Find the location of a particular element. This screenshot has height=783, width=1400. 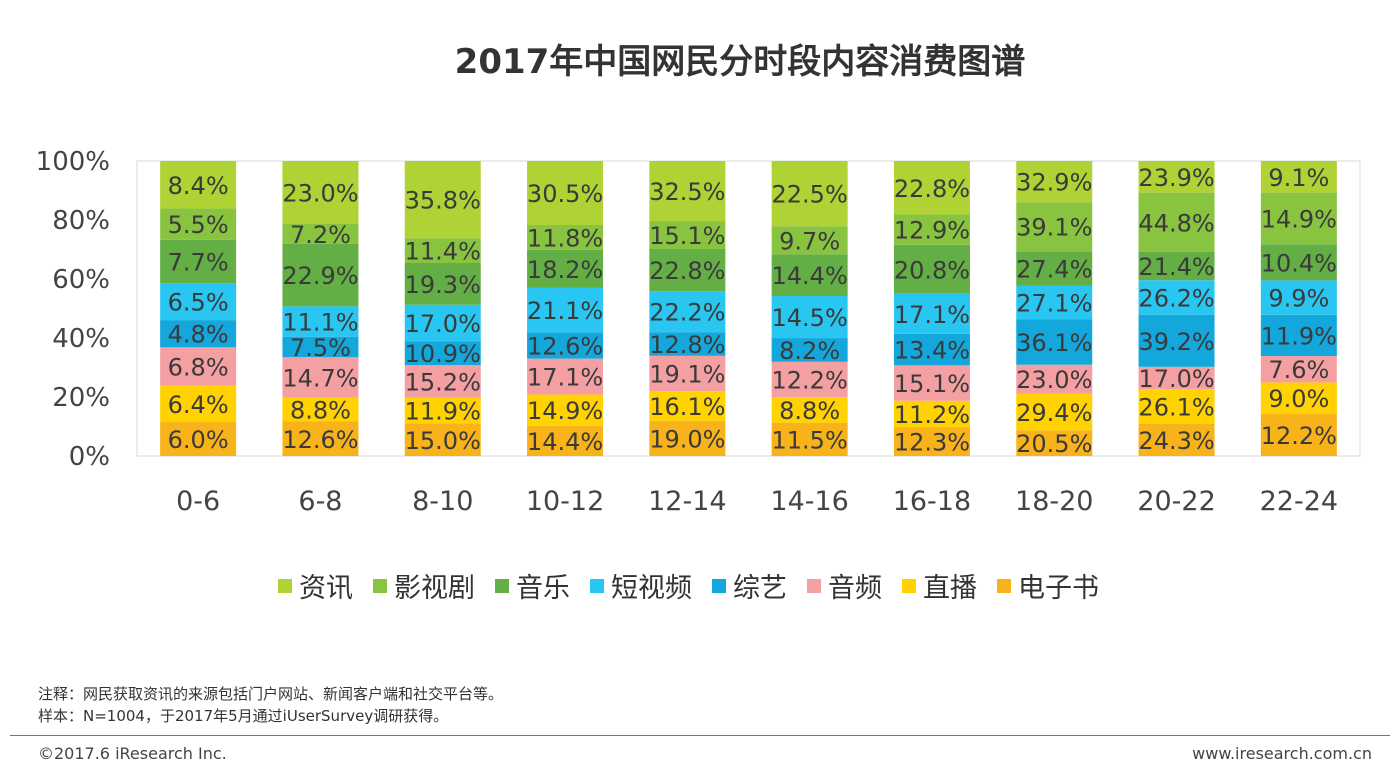

data-label: 12.9% is located at coordinates (932, 231).